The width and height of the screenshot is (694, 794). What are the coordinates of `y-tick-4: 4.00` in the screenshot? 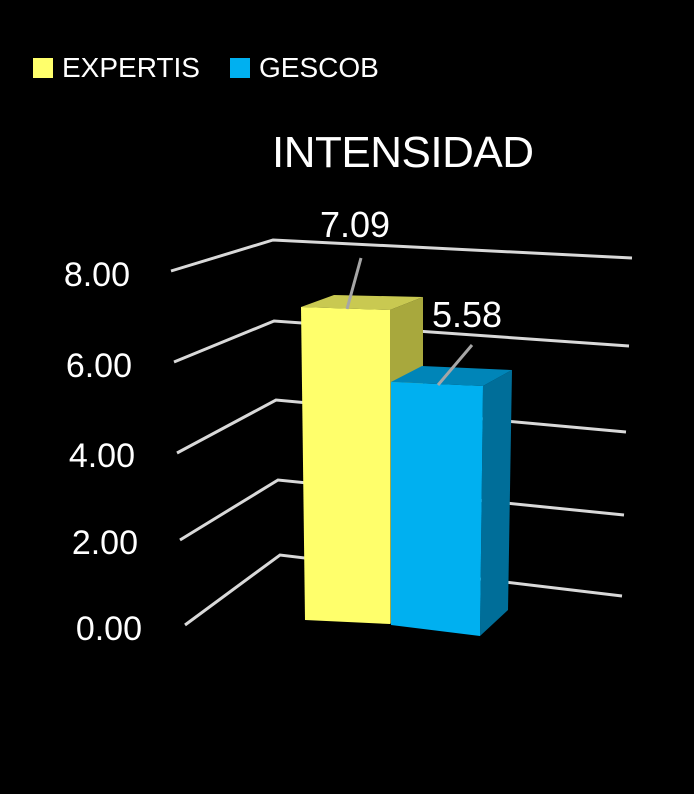 It's located at (102, 456).